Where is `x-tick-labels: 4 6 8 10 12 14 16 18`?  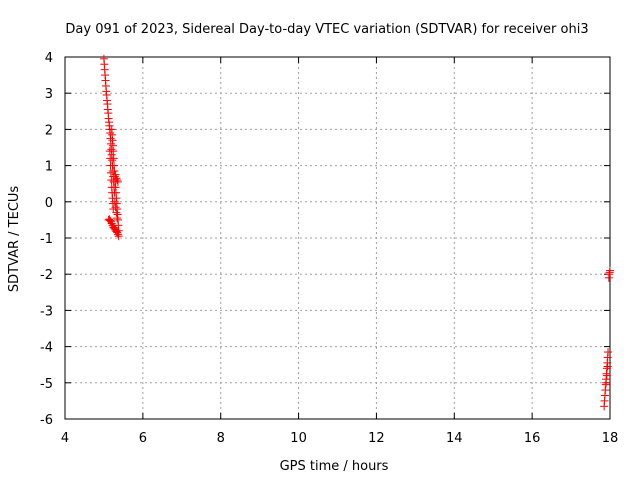 x-tick-labels: 4 6 8 10 12 14 16 18 is located at coordinates (339, 438).